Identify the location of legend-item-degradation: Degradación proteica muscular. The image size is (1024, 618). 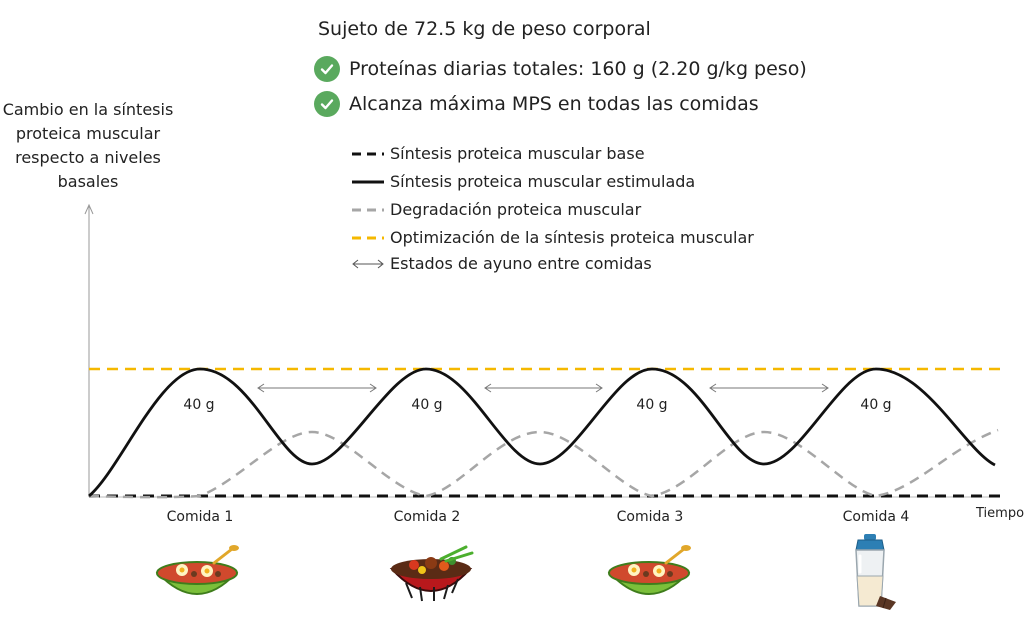
(496, 209).